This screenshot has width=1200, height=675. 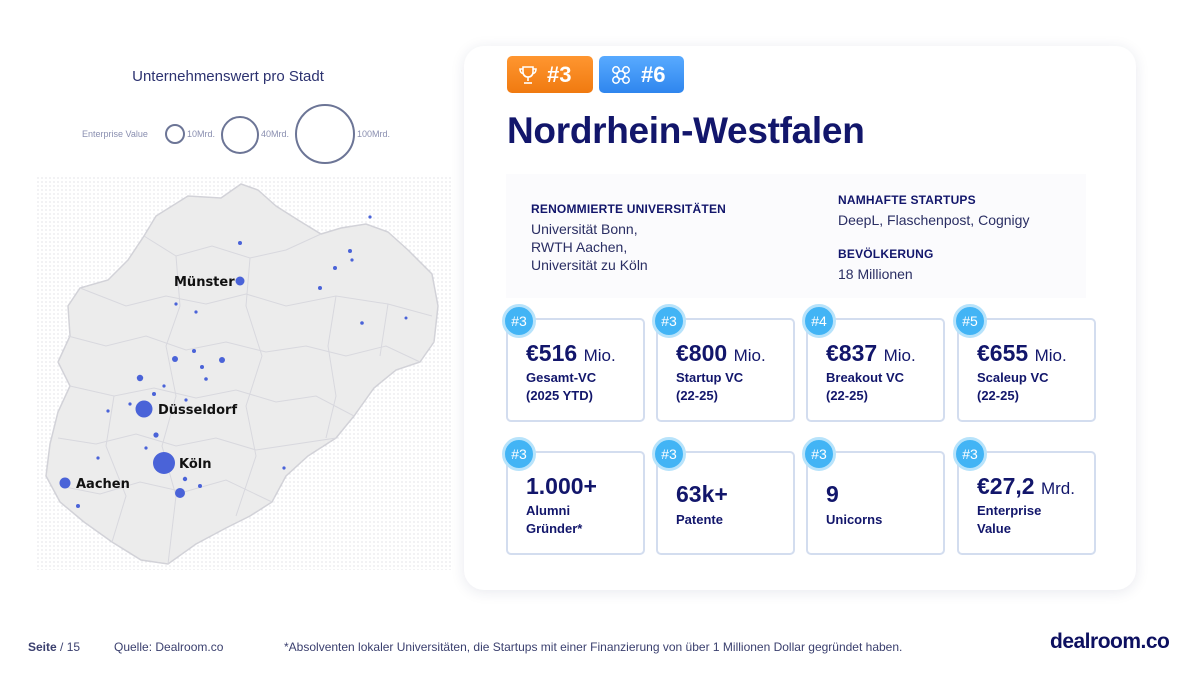 I want to click on page-indicator: Seite / 15, so click(x=54, y=647).